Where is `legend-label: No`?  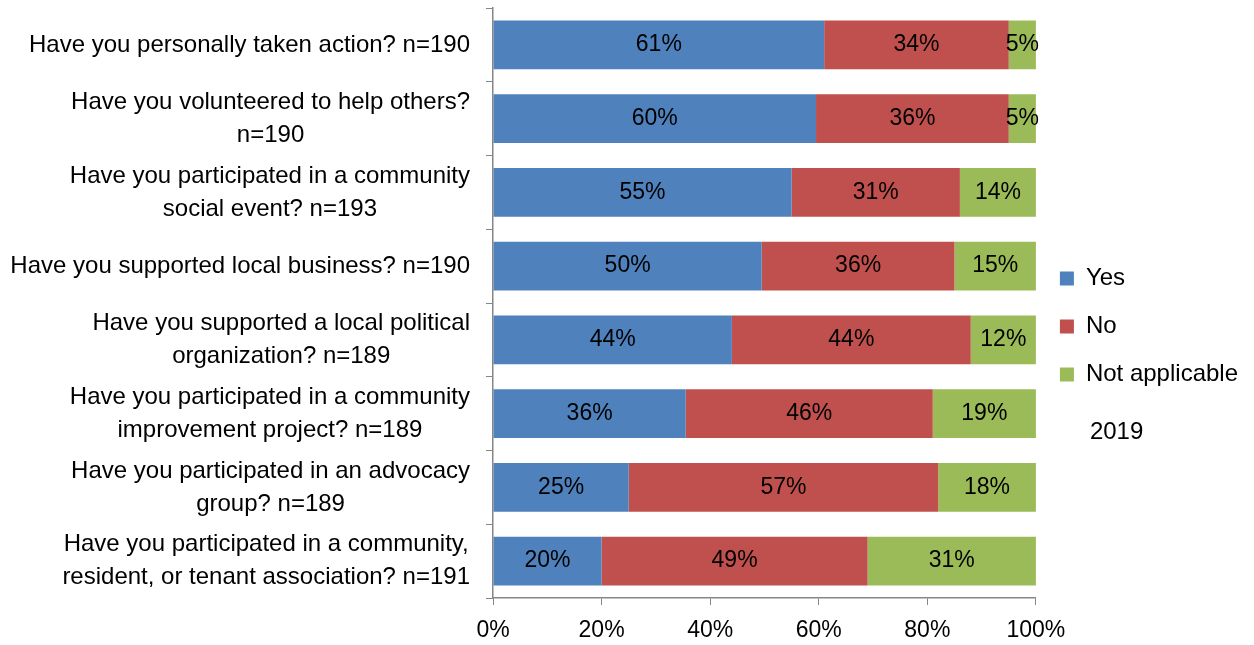
legend-label: No is located at coordinates (1101, 325).